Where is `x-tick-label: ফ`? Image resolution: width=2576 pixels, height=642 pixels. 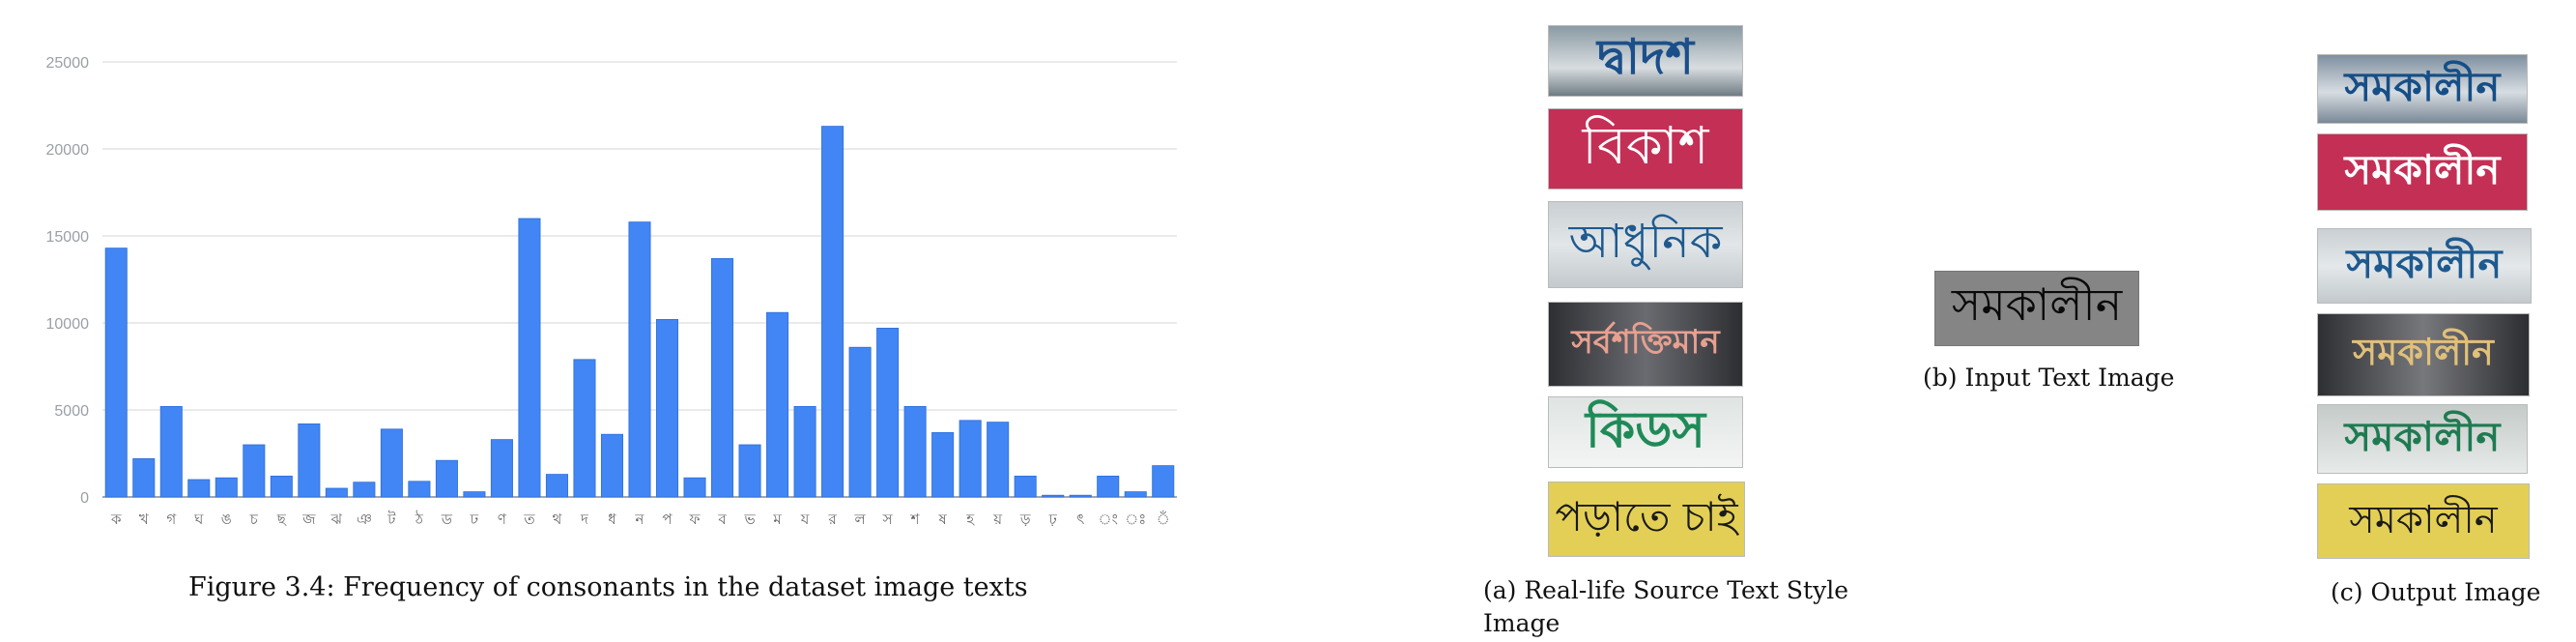 x-tick-label: ফ is located at coordinates (695, 519).